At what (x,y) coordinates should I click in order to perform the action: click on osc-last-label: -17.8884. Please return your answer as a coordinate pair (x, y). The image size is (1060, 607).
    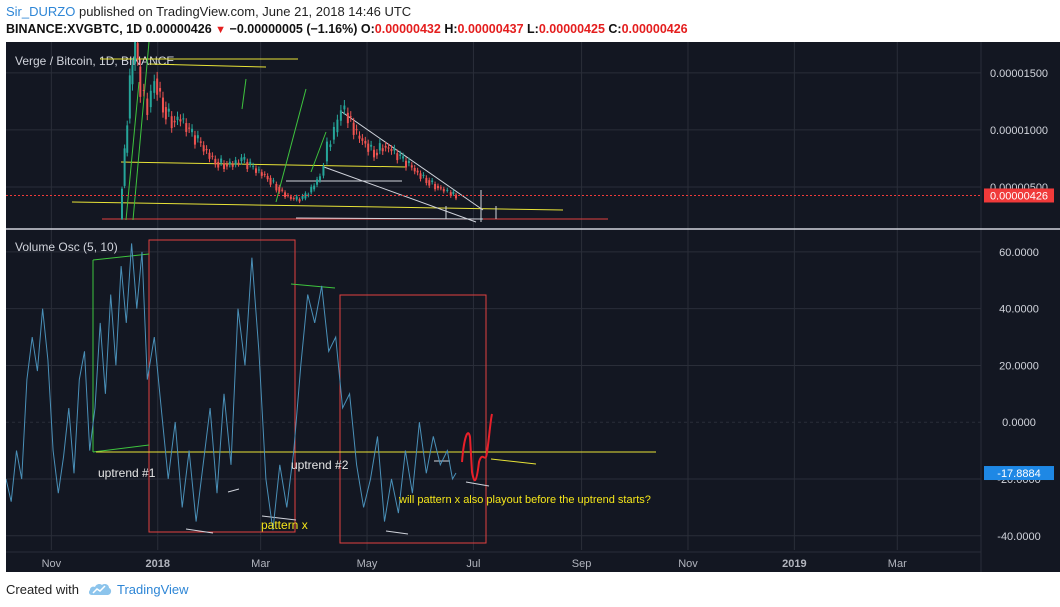
    Looking at the image, I should click on (1018, 474).